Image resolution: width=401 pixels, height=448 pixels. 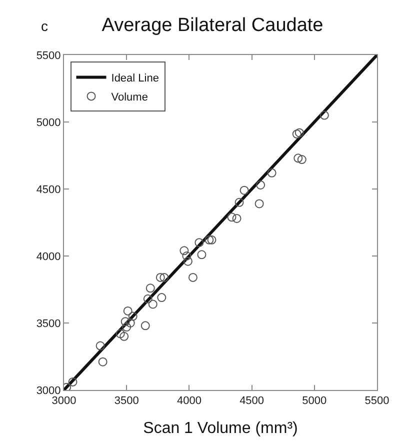 I want to click on x-tick-label: 4000, so click(x=189, y=401).